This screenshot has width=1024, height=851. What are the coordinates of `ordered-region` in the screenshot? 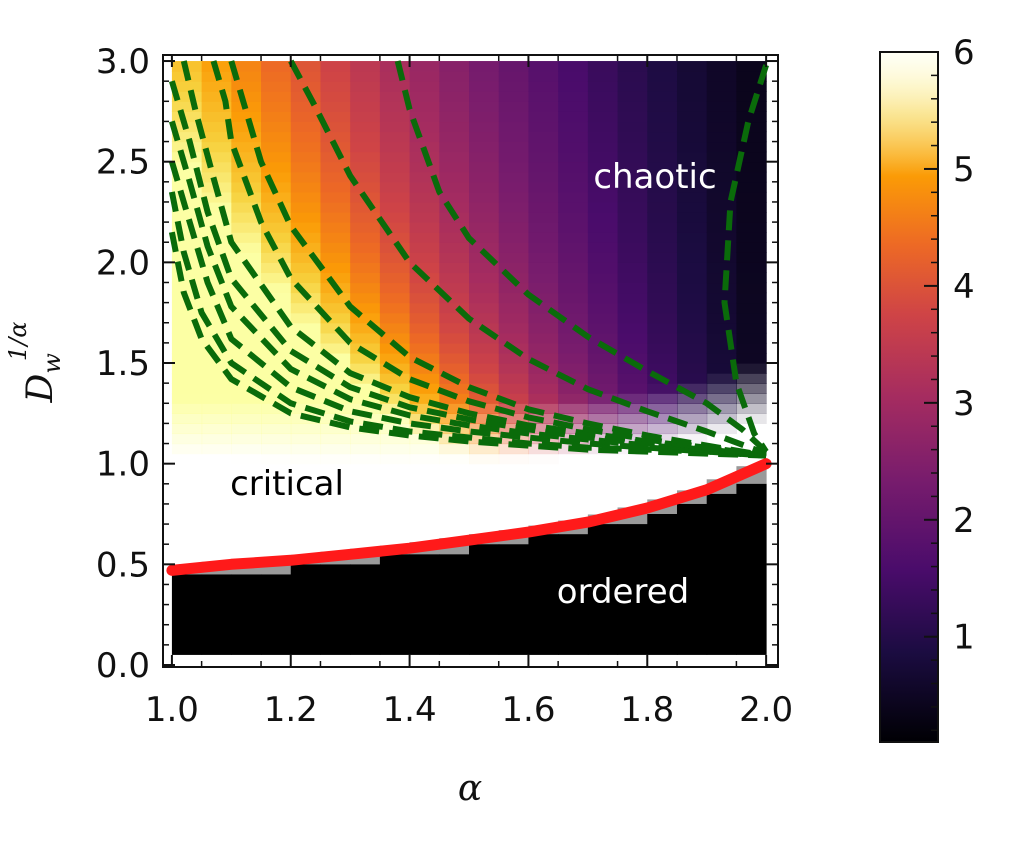 It's located at (469, 560).